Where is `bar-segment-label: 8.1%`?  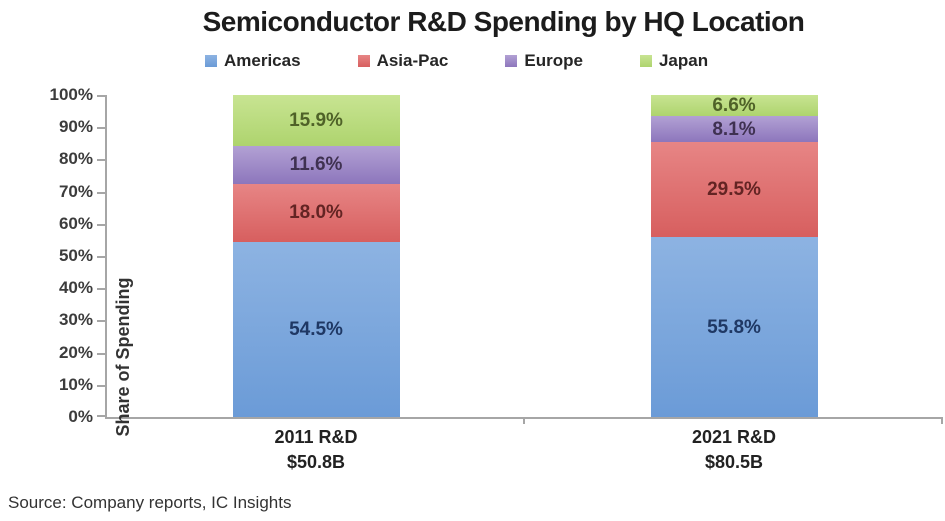
bar-segment-label: 8.1% is located at coordinates (734, 129).